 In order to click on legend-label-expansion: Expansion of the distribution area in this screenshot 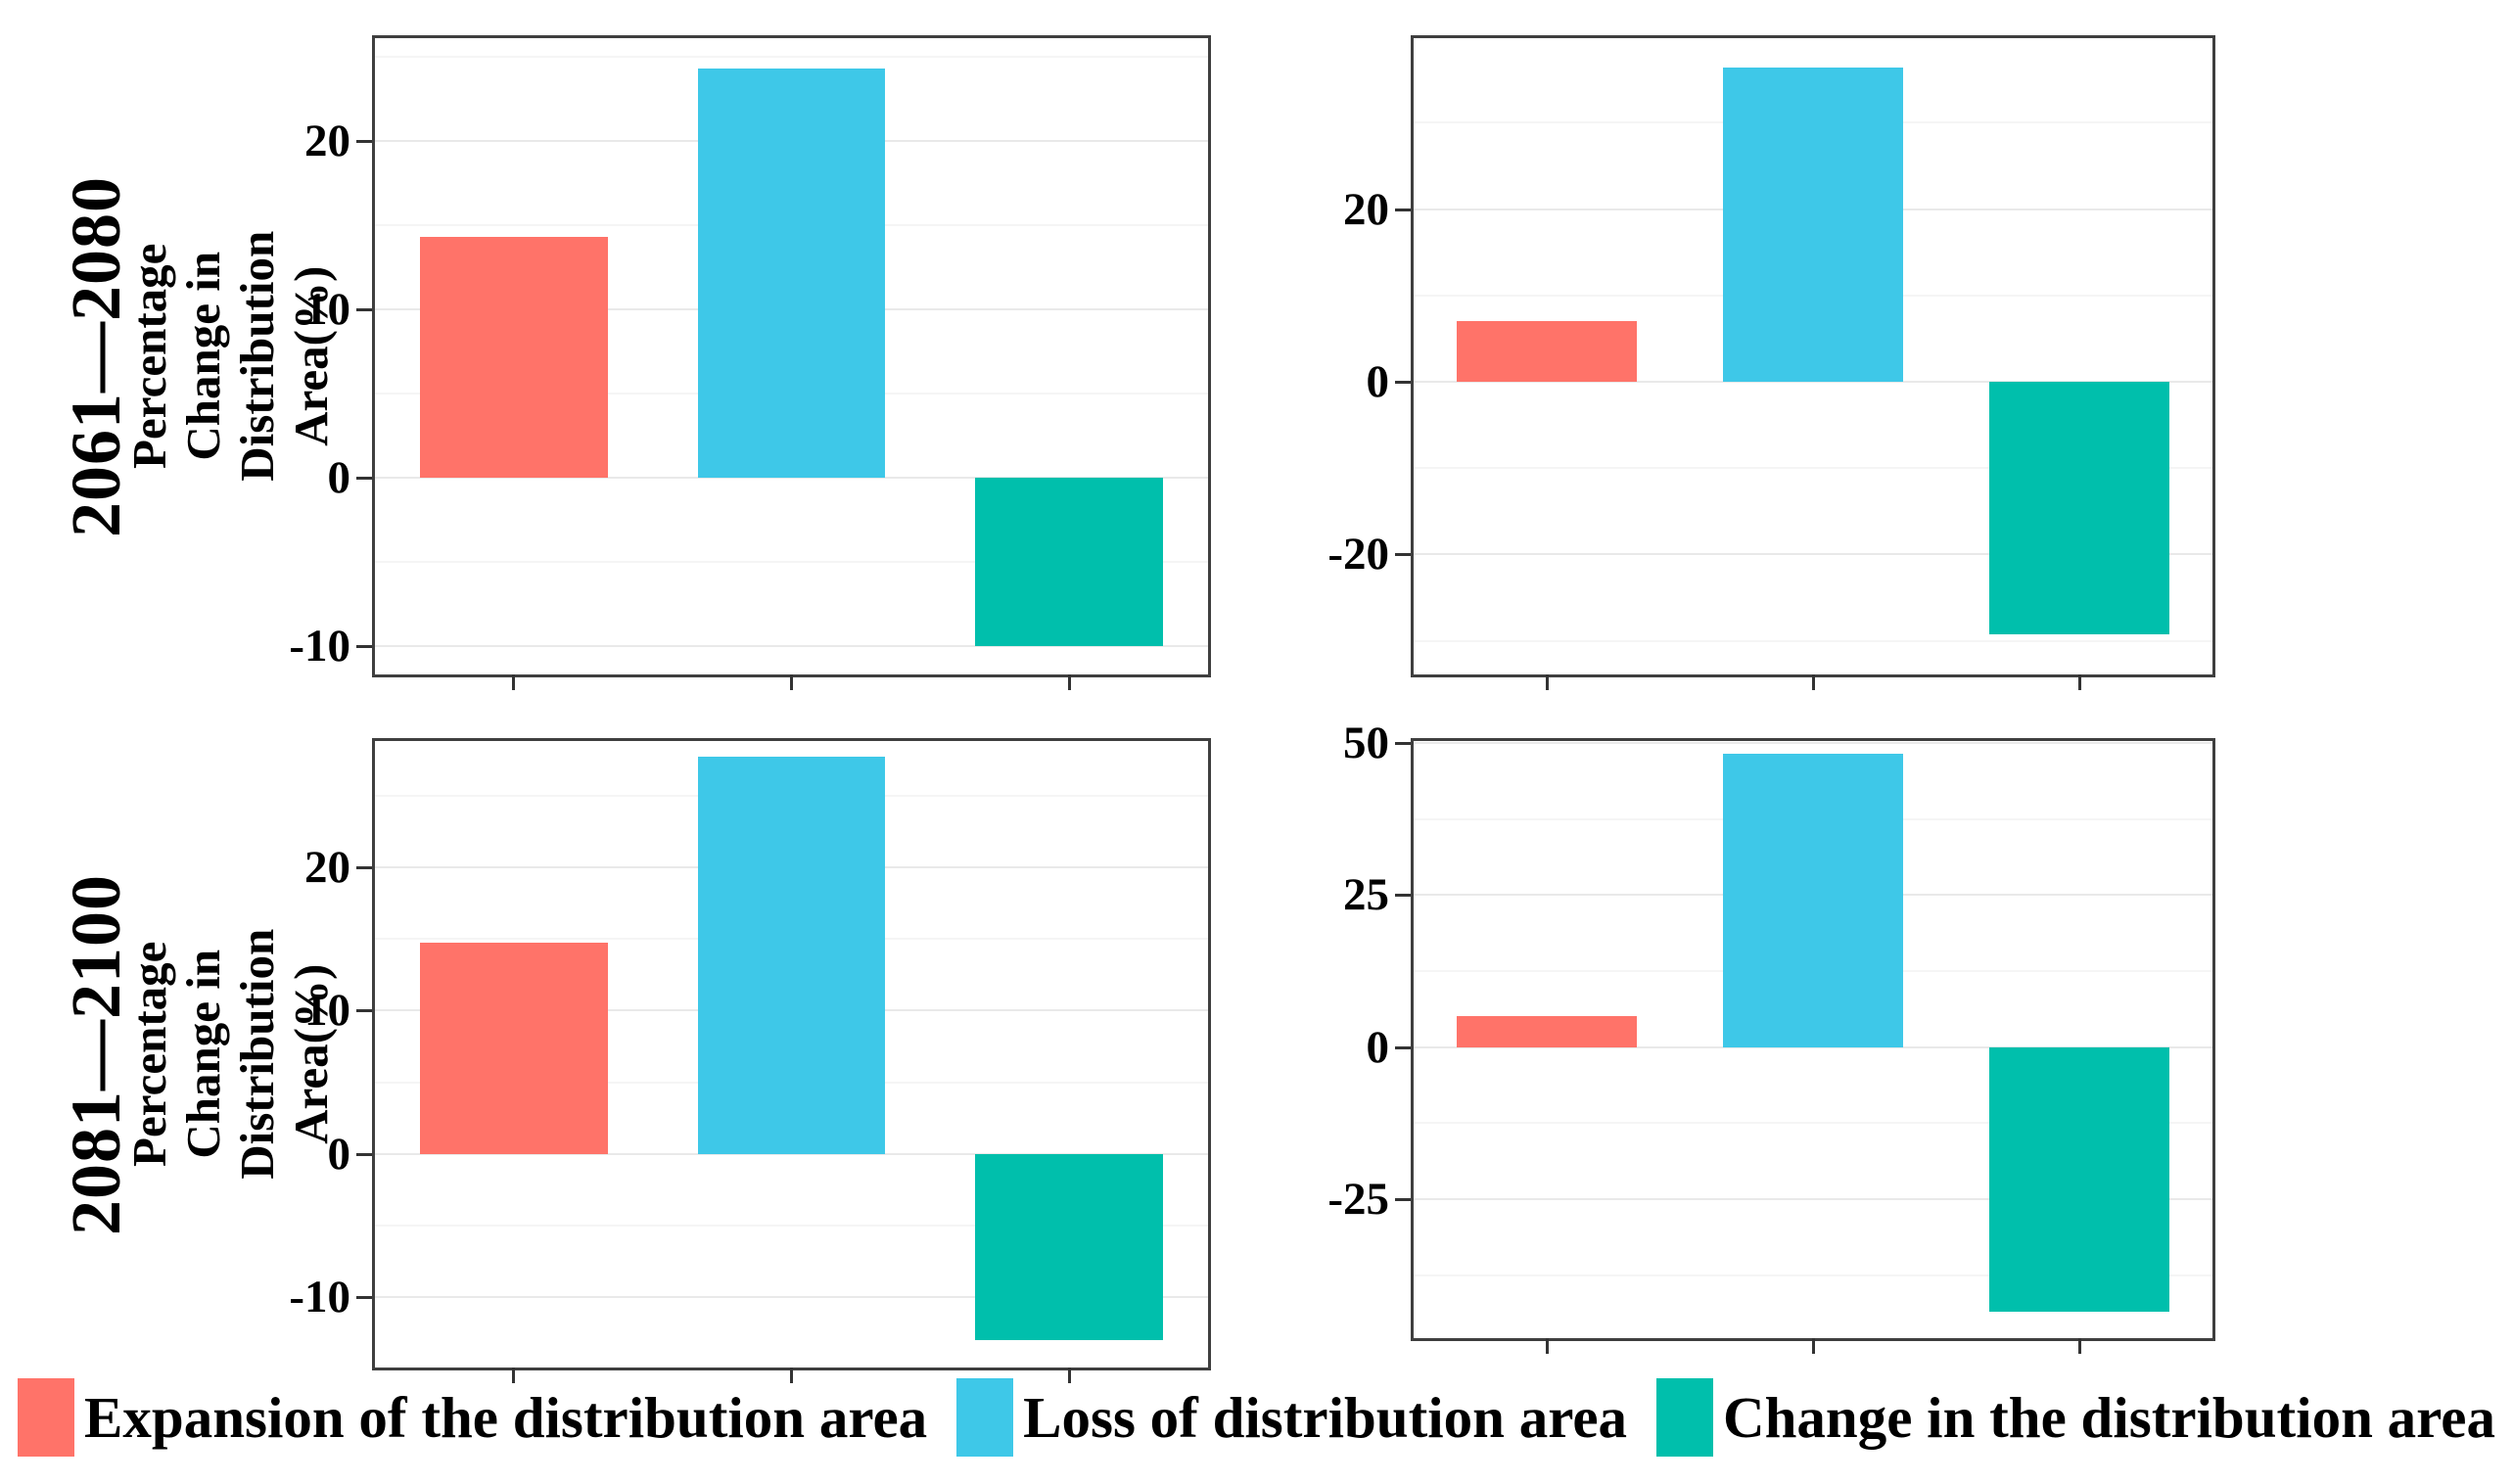, I will do `click(506, 1417)`.